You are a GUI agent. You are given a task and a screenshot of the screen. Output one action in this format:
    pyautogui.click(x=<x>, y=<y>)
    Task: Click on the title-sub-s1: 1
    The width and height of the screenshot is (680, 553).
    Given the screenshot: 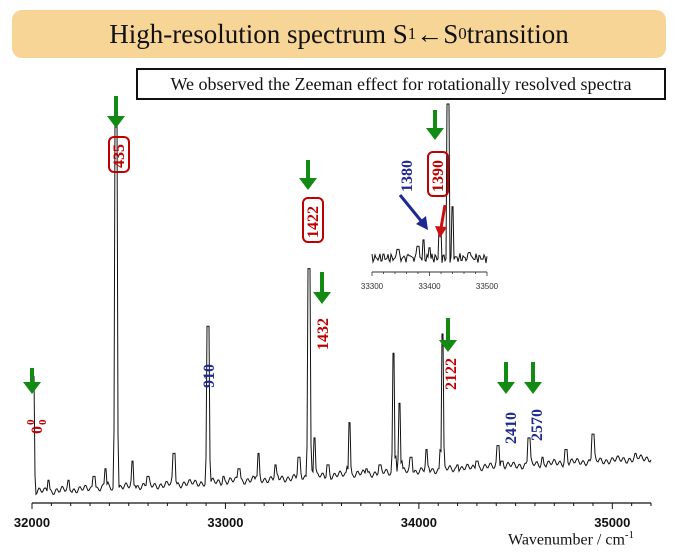 What is the action you would take?
    pyautogui.click(x=412, y=33)
    